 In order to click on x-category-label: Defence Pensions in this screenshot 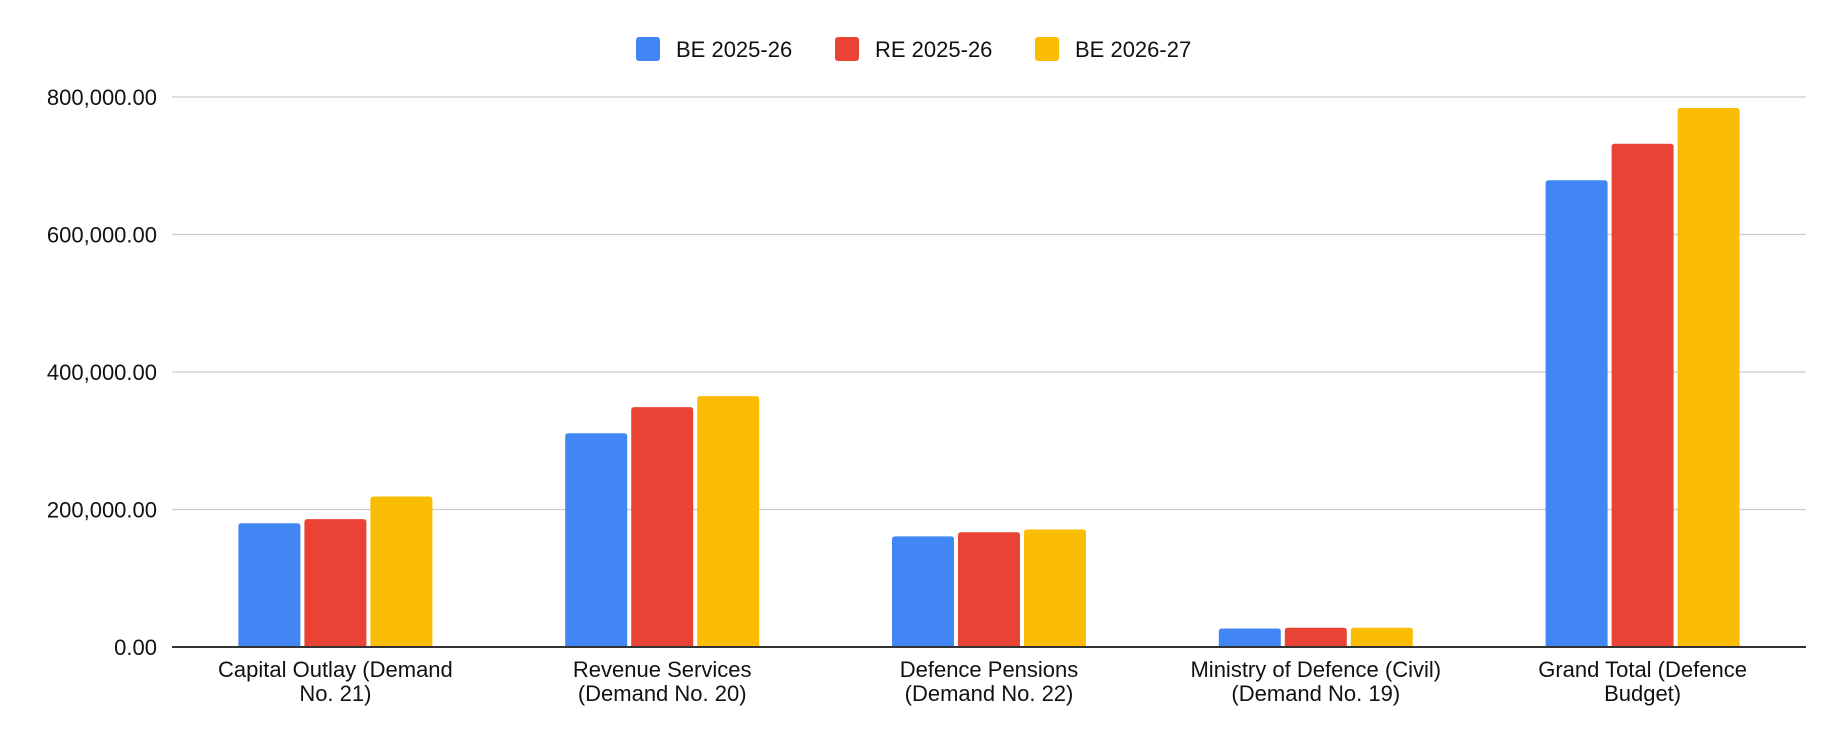, I will do `click(989, 669)`.